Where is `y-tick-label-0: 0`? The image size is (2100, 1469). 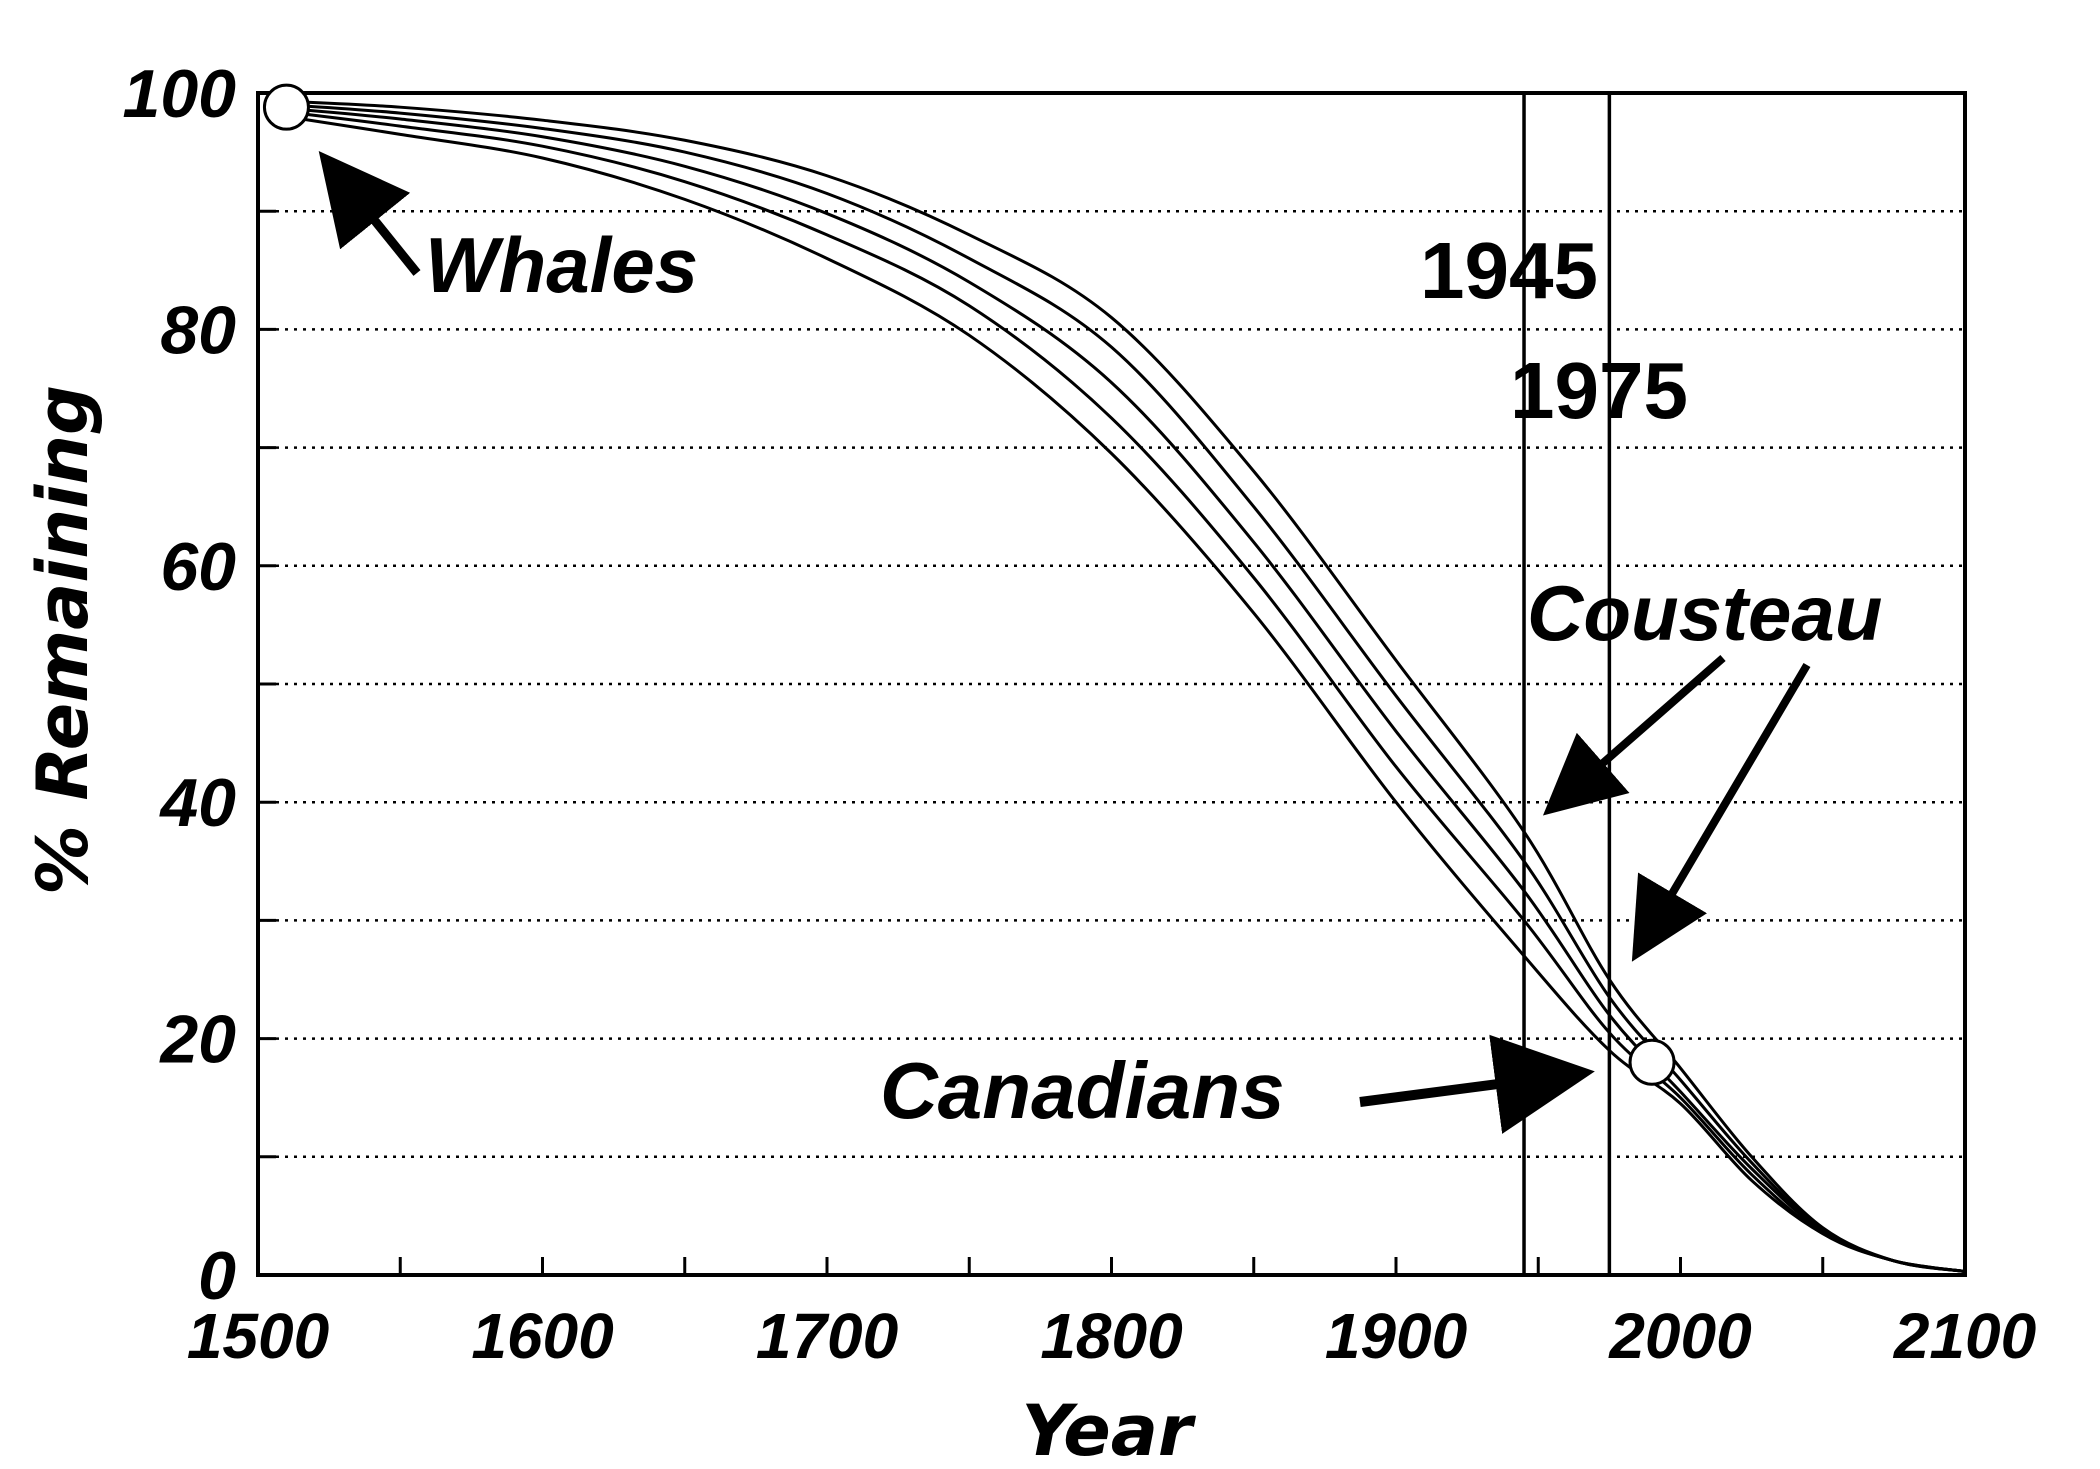
y-tick-label-0: 0 is located at coordinates (217, 1276).